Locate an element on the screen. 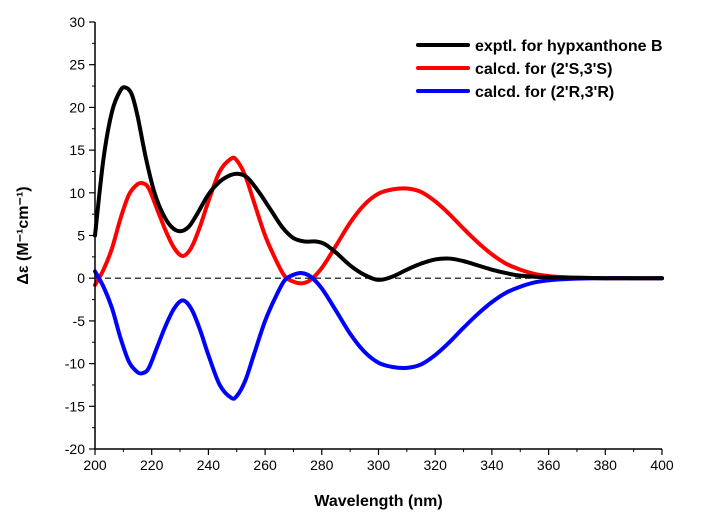 This screenshot has height=514, width=703. y-tick-label: -15 is located at coordinates (75, 406).